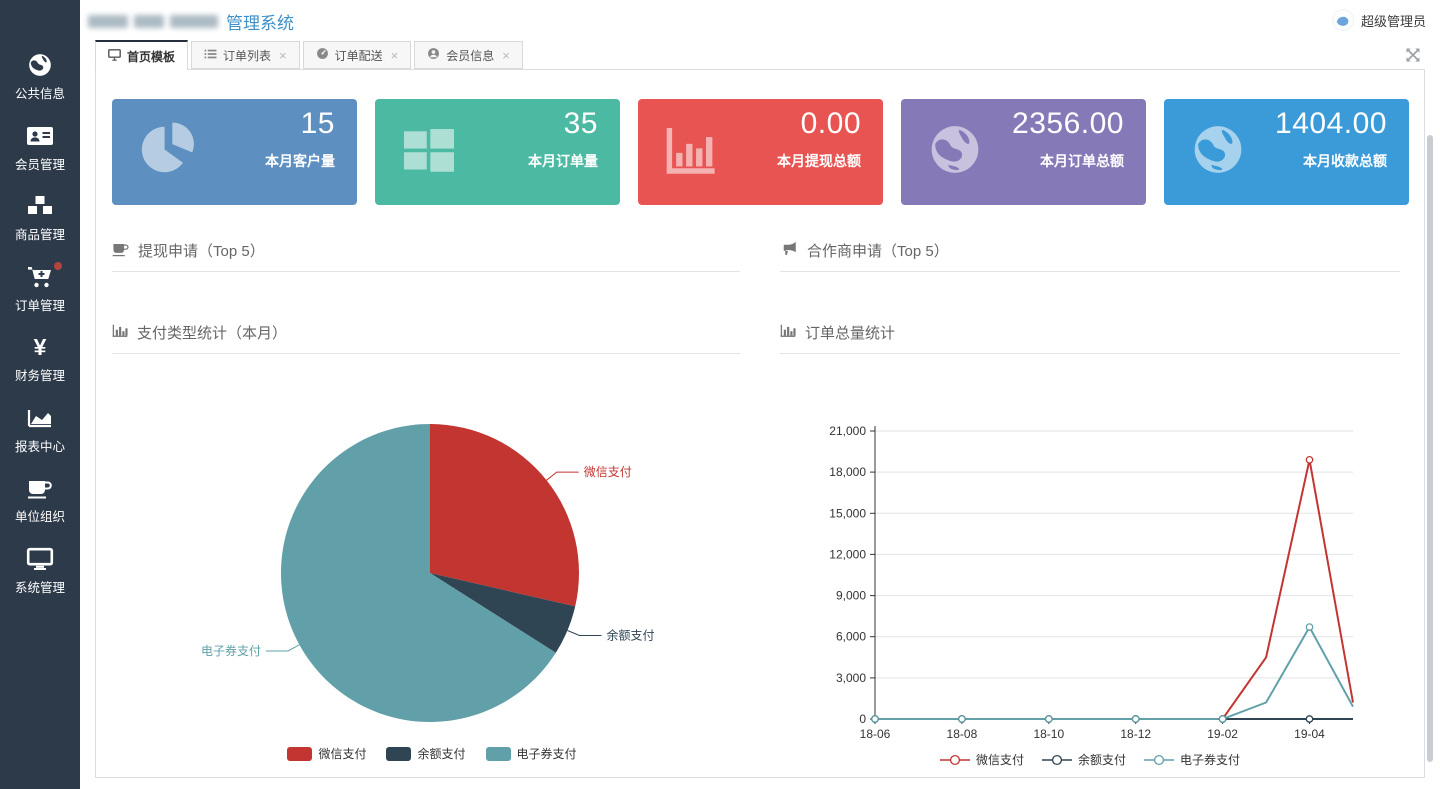 Image resolution: width=1440 pixels, height=789 pixels. Describe the element at coordinates (1048, 734) in the screenshot. I see `svg-text: 18-10` at that location.